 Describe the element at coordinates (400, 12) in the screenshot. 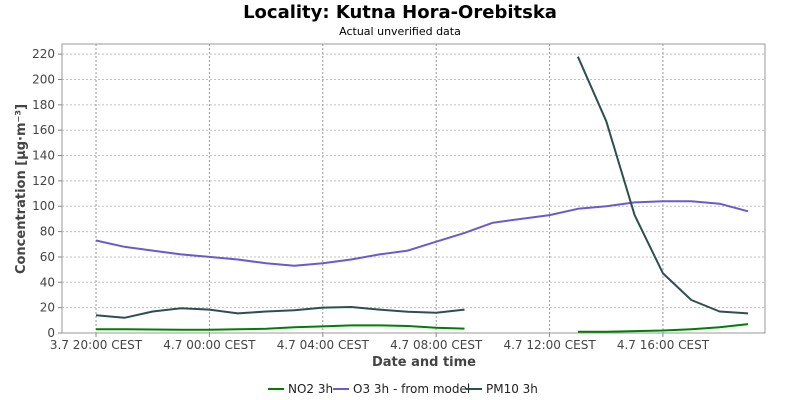

I see `chart-title: Locality: Kutna Hora-Orebitska` at that location.